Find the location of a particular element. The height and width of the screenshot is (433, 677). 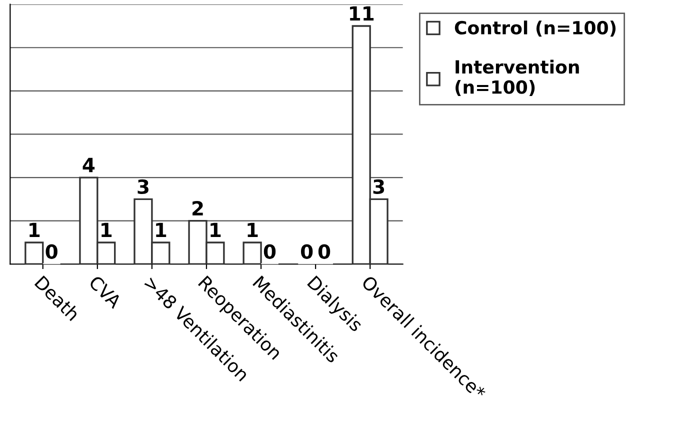

legend-label: Intervention (n=100) is located at coordinates (517, 78).